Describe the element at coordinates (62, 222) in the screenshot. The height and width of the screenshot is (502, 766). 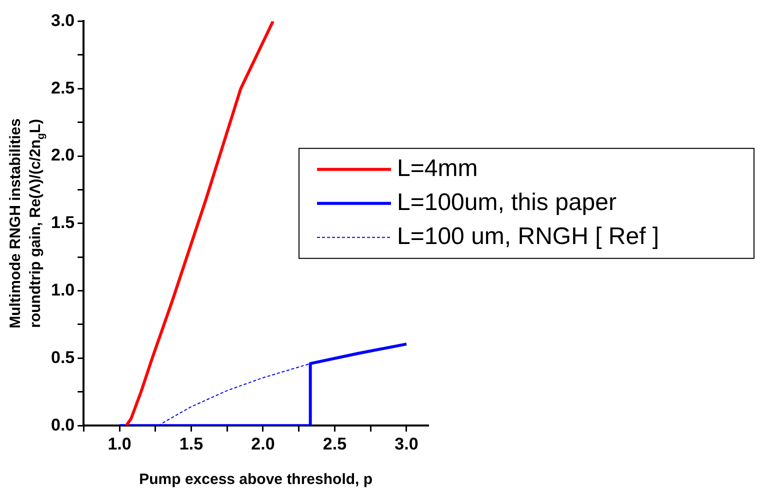
I see `y-tick-label: 1.5` at that location.